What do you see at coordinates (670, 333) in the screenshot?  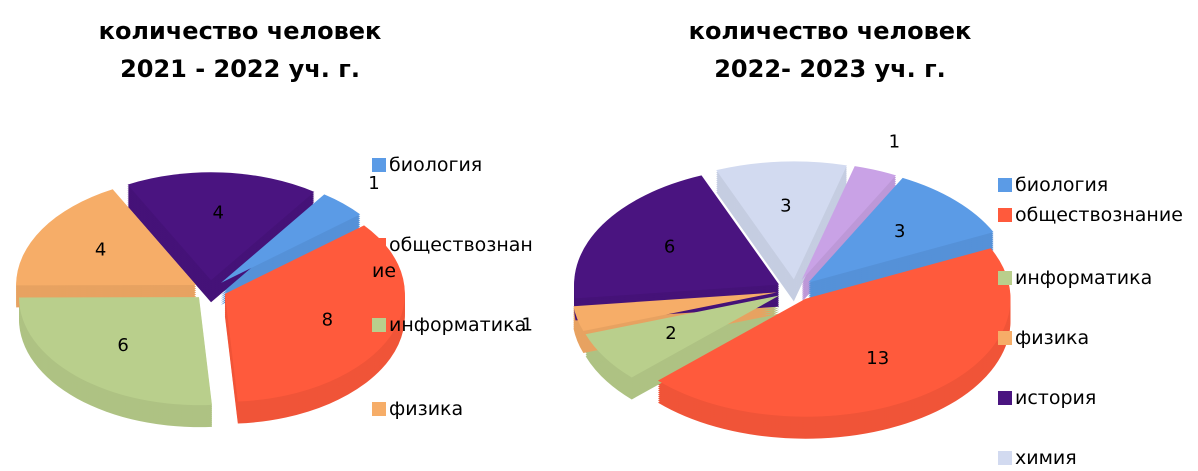 I see `value-label: 2` at bounding box center [670, 333].